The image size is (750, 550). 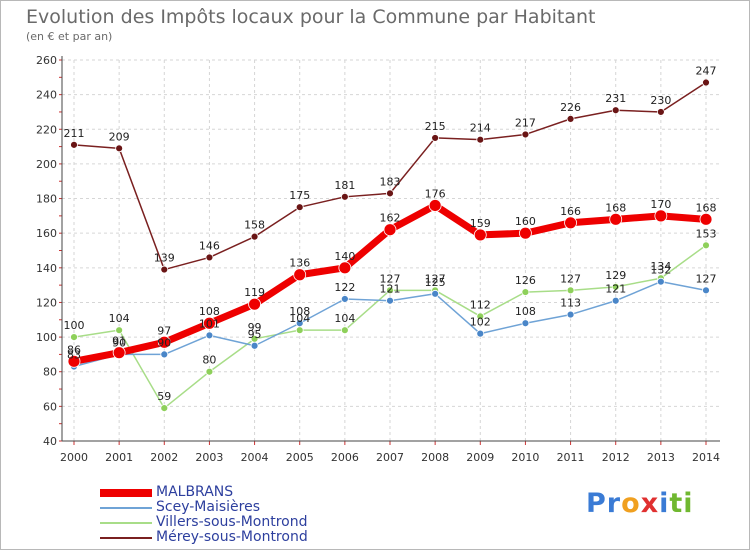 What do you see at coordinates (255, 457) in the screenshot?
I see `x-tick-label: 2004` at bounding box center [255, 457].